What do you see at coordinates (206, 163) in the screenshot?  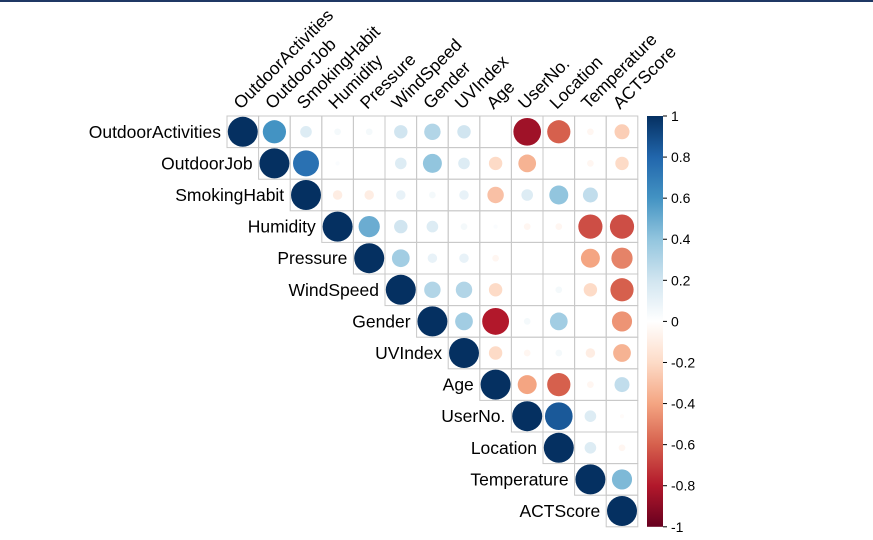 I see `row-label-1: OutdoorJob` at bounding box center [206, 163].